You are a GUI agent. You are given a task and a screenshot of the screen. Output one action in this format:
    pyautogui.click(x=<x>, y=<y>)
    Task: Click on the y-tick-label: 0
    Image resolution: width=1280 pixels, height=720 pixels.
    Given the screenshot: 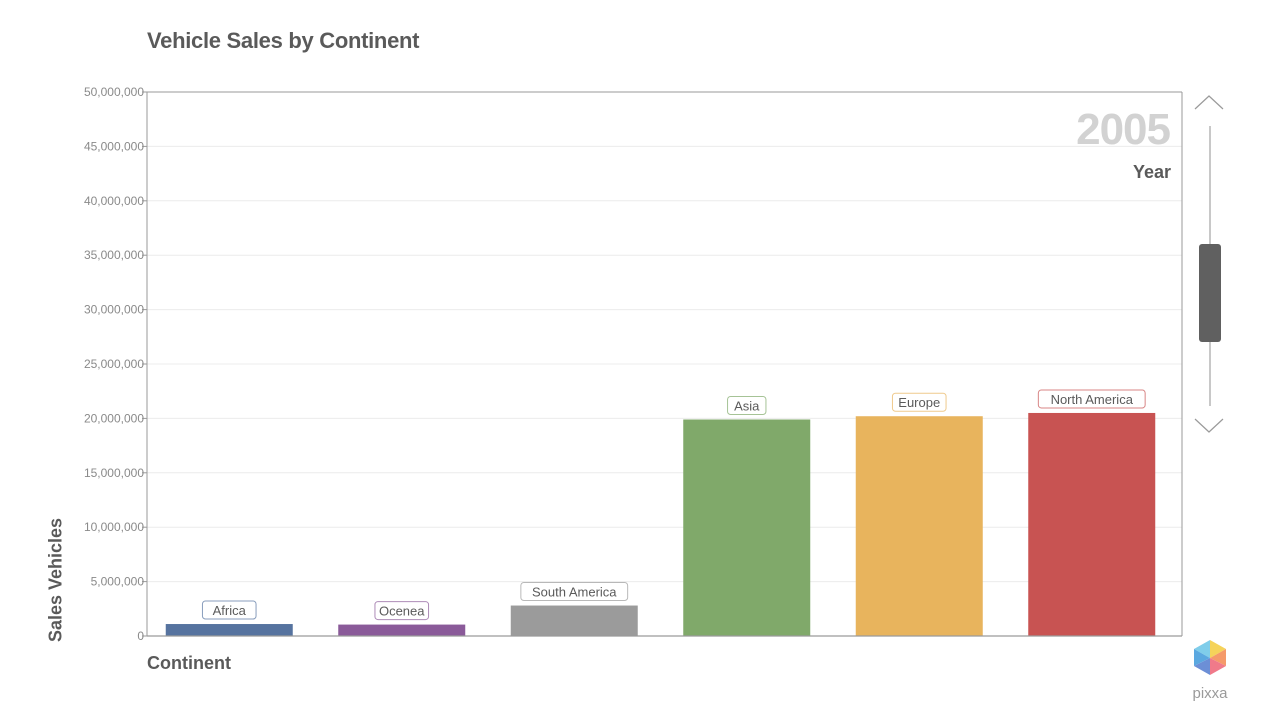 What is the action you would take?
    pyautogui.click(x=140, y=636)
    